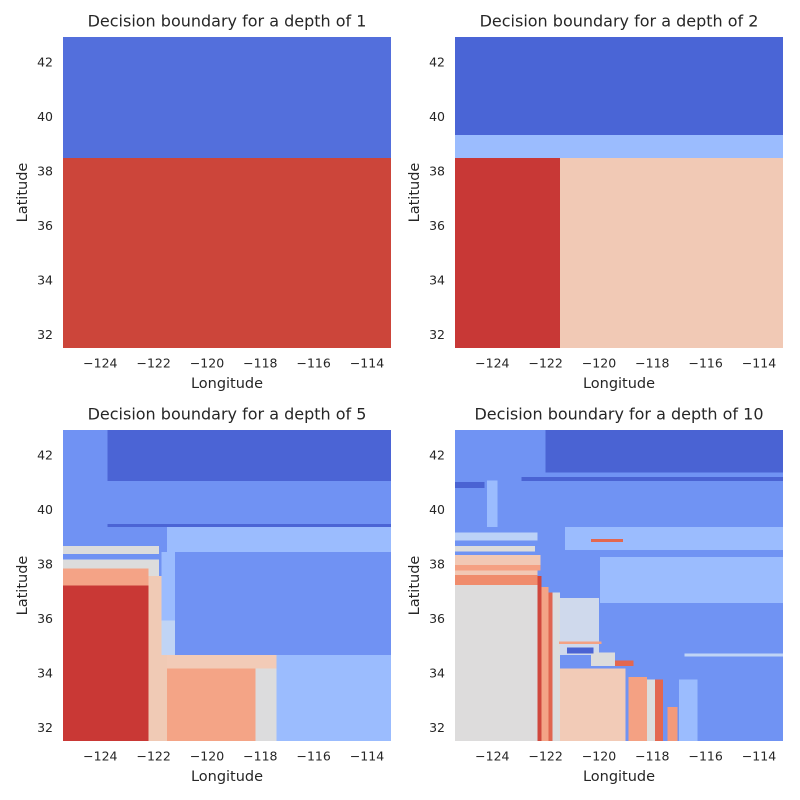 Image resolution: width=800 pixels, height=800 pixels. What do you see at coordinates (227, 21) in the screenshot?
I see `chart-title: Decision boundary for a depth of 1` at bounding box center [227, 21].